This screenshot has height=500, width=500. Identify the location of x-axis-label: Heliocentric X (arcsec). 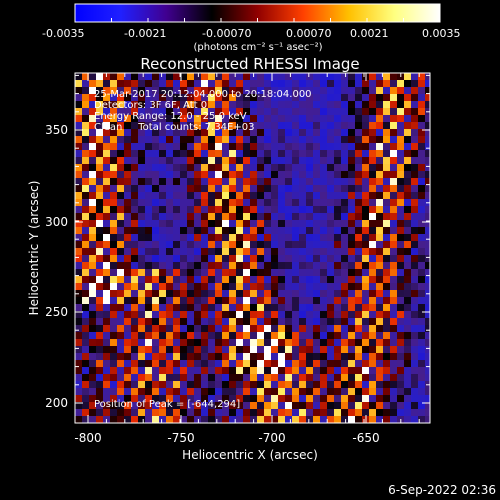
(250, 455).